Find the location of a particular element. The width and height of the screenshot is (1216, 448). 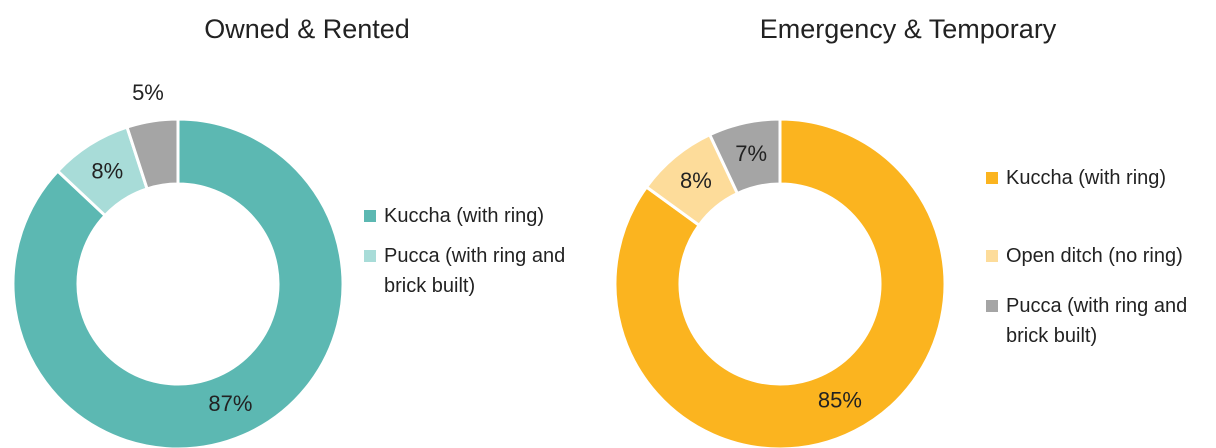

legend-item: Open ditch (no ring) is located at coordinates (1098, 256).